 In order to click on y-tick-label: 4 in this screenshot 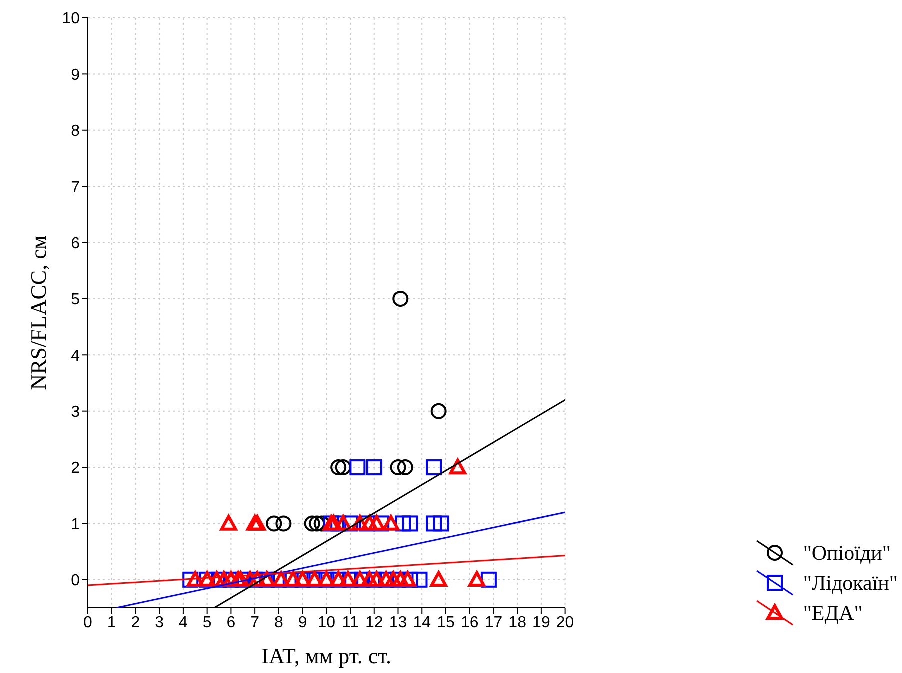, I will do `click(75, 356)`.